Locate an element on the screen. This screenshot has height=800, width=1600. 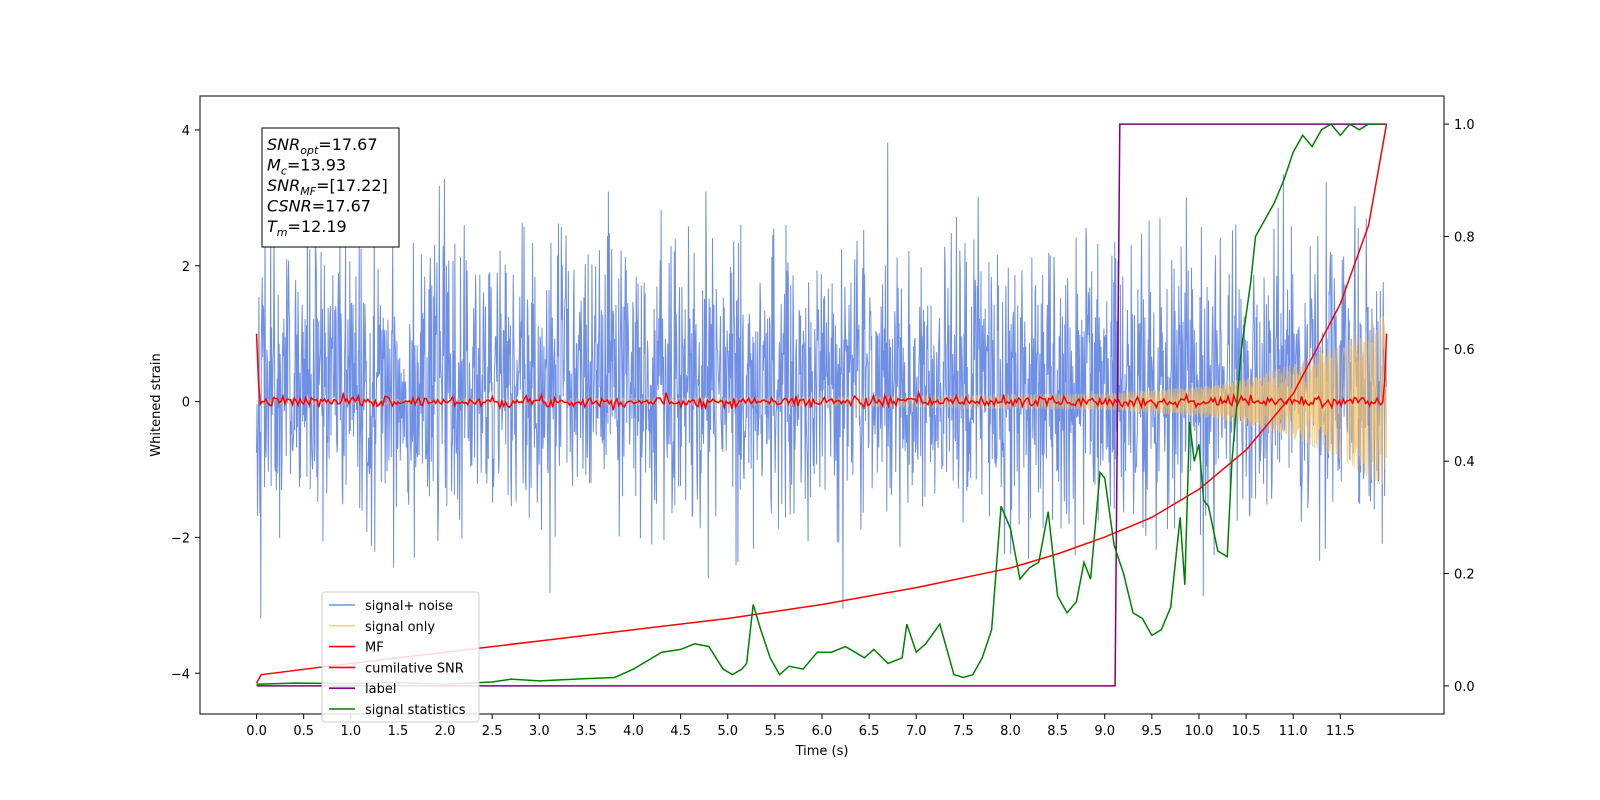
legend-entry-mf: MF is located at coordinates (374, 648).